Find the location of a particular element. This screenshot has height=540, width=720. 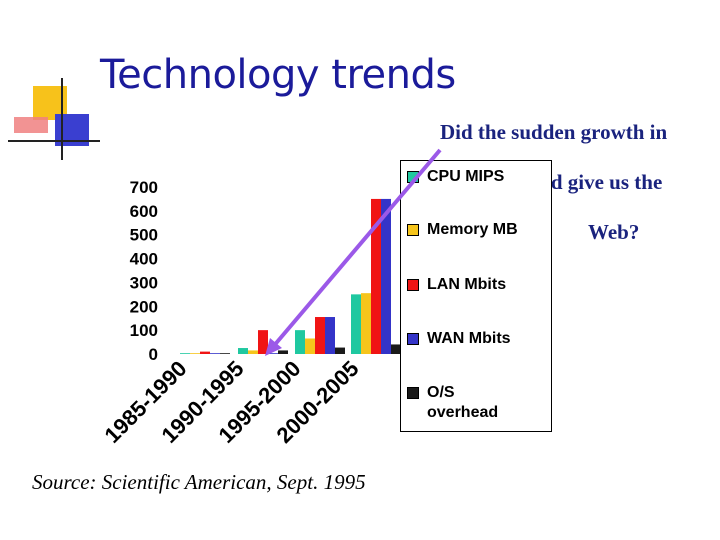

y-tick-label: 100 is located at coordinates (144, 330).